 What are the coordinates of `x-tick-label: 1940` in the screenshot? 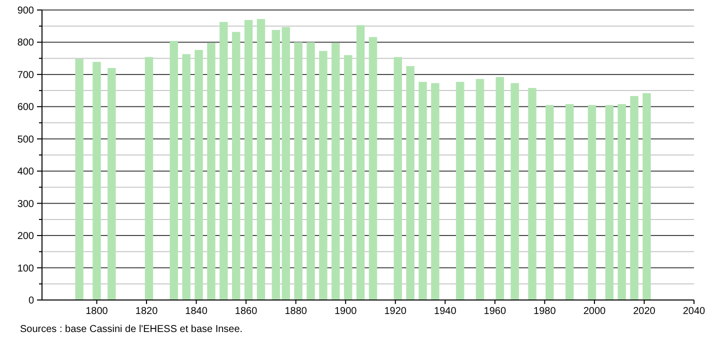 It's located at (445, 311).